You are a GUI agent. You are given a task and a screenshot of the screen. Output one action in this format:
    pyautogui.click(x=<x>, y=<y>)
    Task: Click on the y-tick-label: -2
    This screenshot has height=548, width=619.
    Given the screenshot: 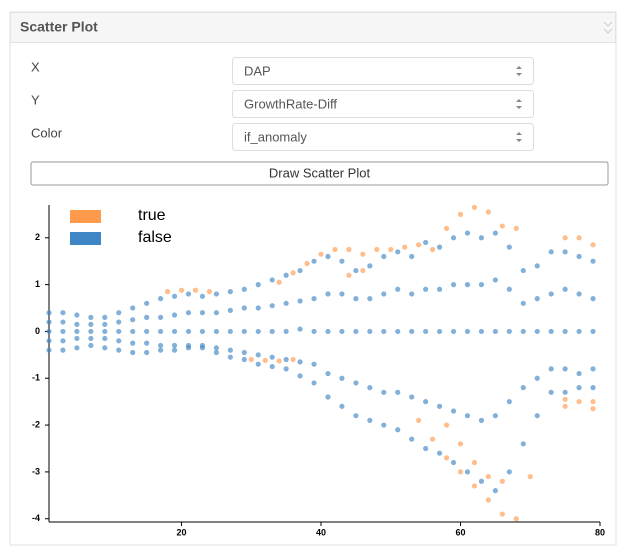 What is the action you would take?
    pyautogui.click(x=36, y=424)
    